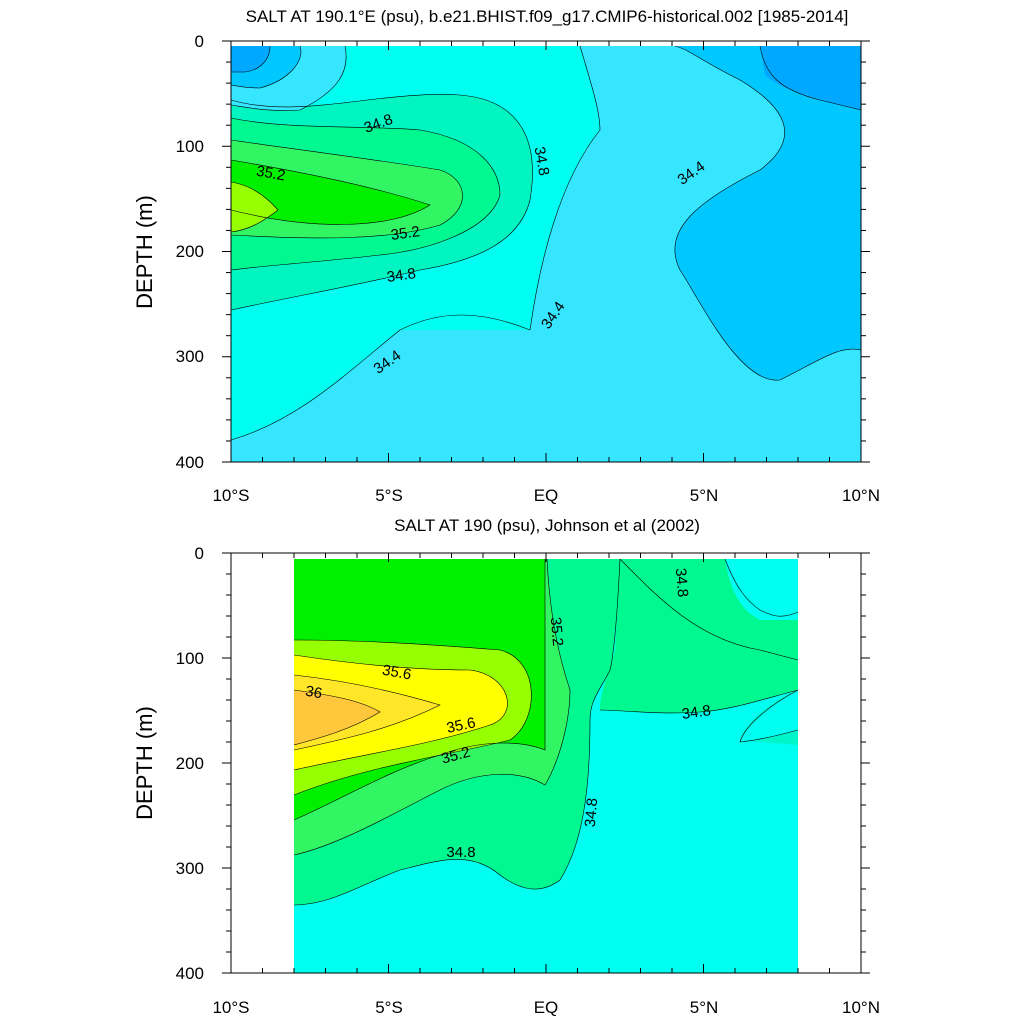  What do you see at coordinates (144, 763) in the screenshot?
I see `bottom-y-axis-label: DEPTH (m)` at bounding box center [144, 763].